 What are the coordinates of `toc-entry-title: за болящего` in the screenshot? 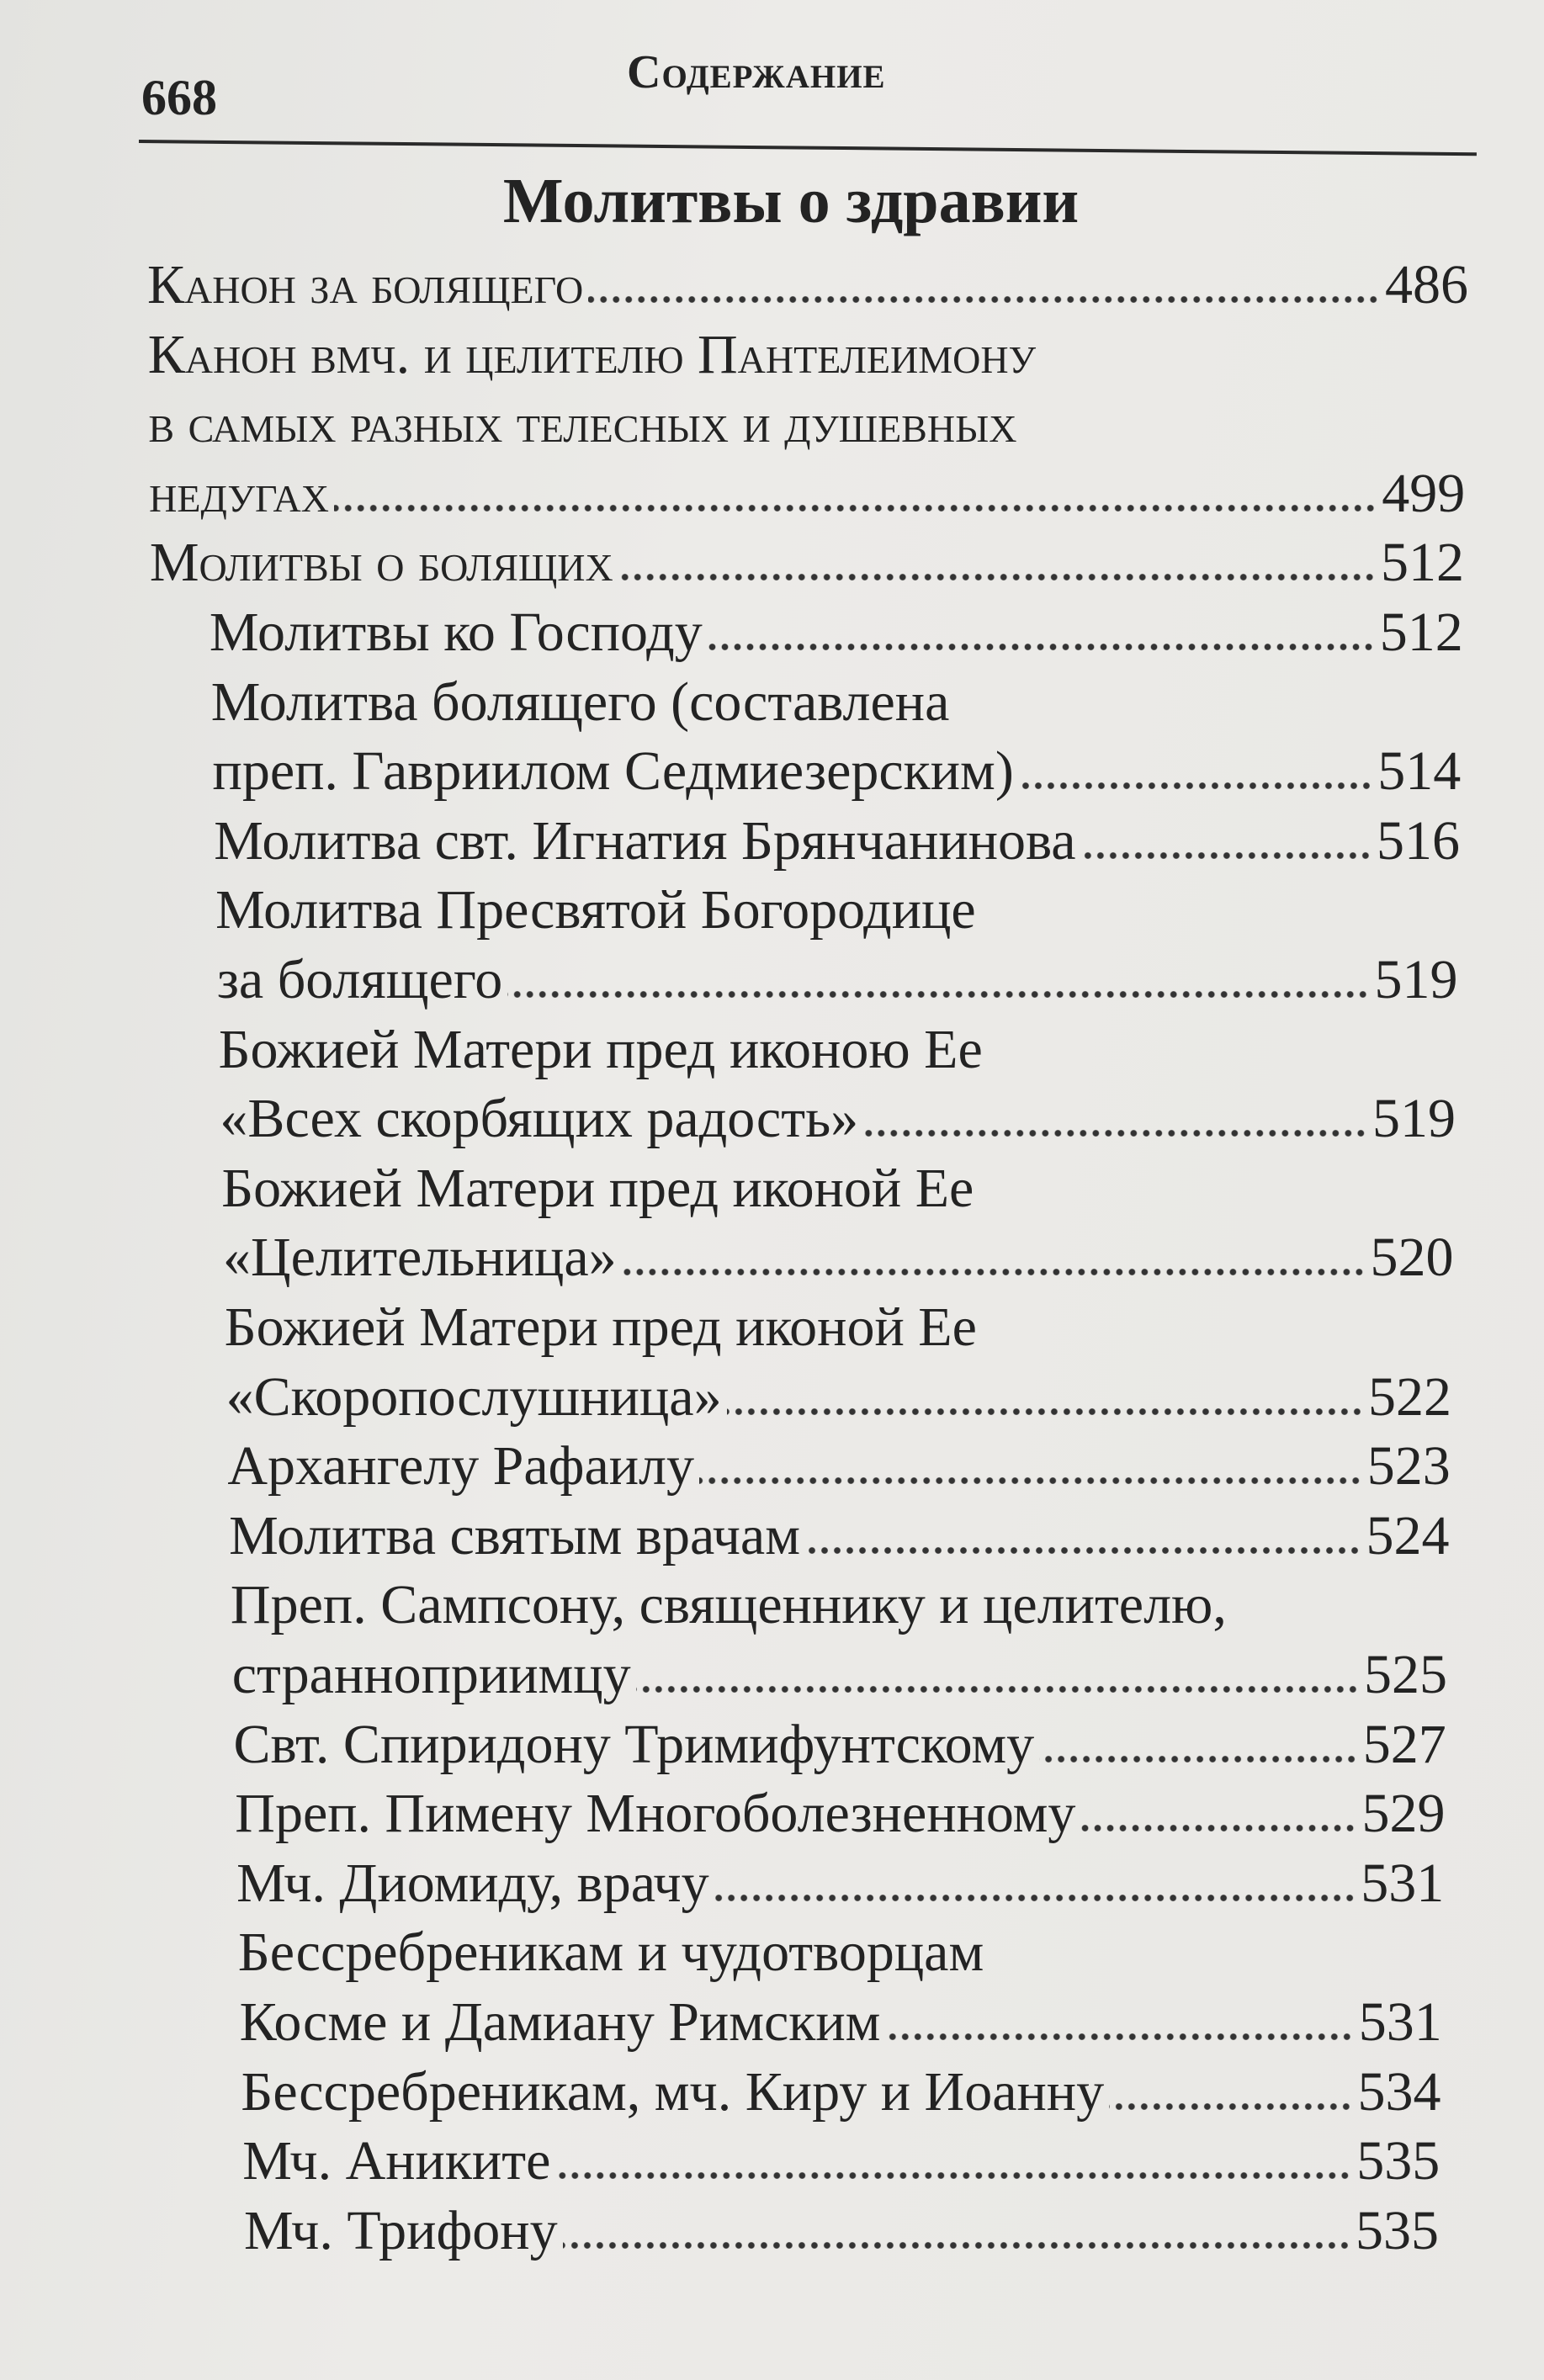 It's located at (359, 979).